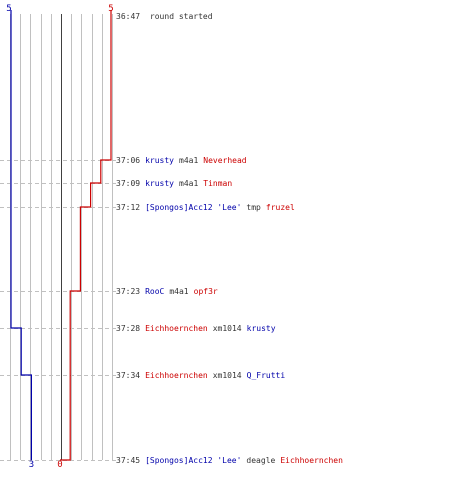  What do you see at coordinates (266, 375) in the screenshot?
I see `event-victim: Q_Frutti` at bounding box center [266, 375].